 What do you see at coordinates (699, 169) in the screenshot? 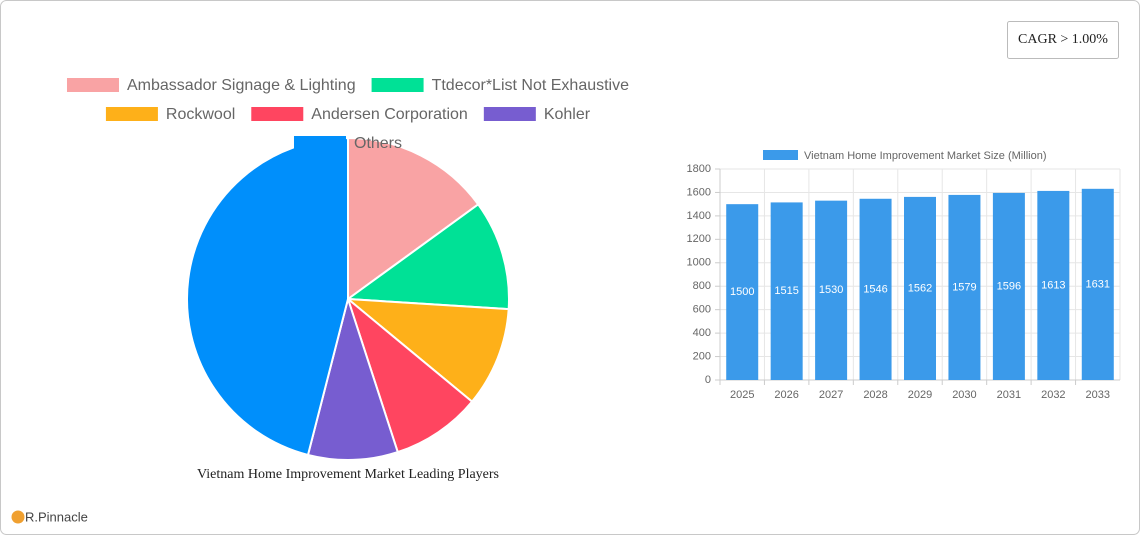
I see `y-tick-label: 1800` at bounding box center [699, 169].